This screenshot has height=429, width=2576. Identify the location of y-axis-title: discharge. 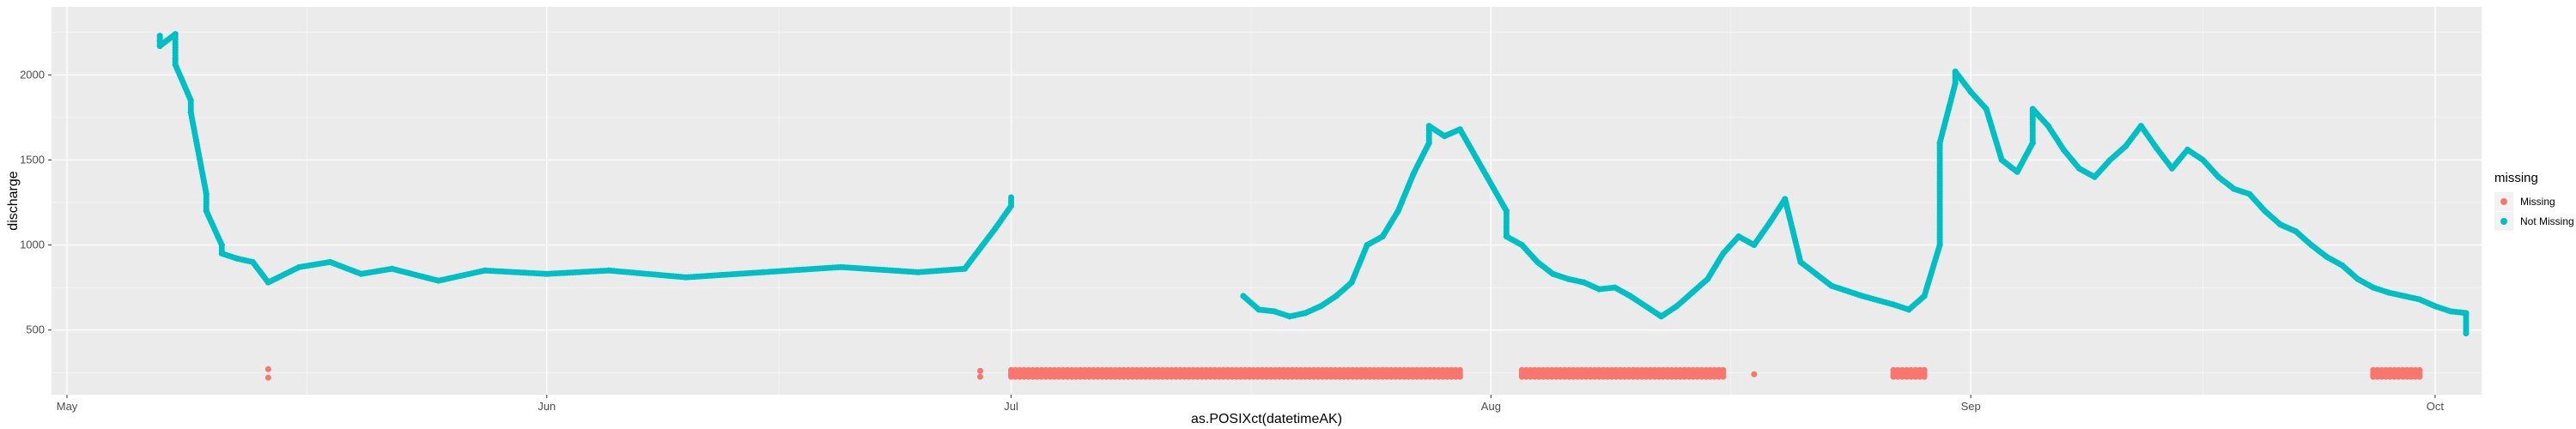
(13, 200).